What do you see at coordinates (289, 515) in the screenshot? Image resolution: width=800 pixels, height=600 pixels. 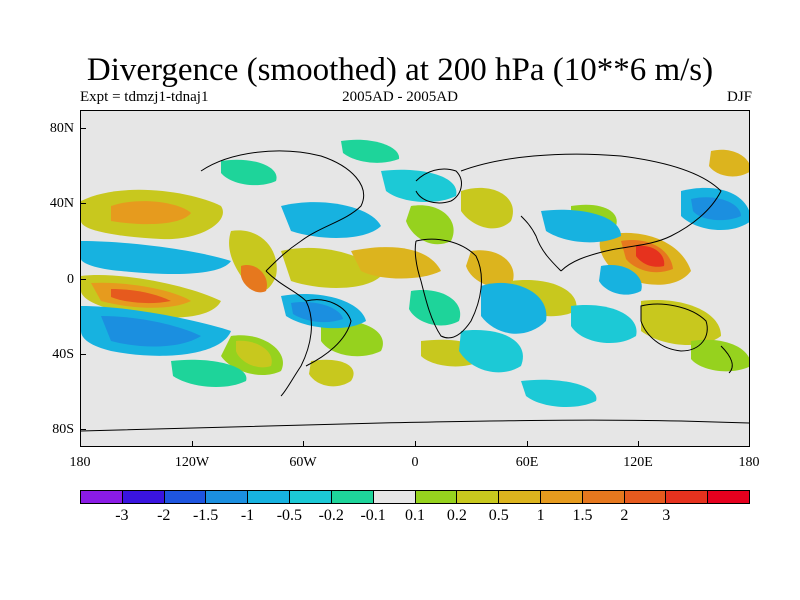 I see `colorbar-label: -0.5` at bounding box center [289, 515].